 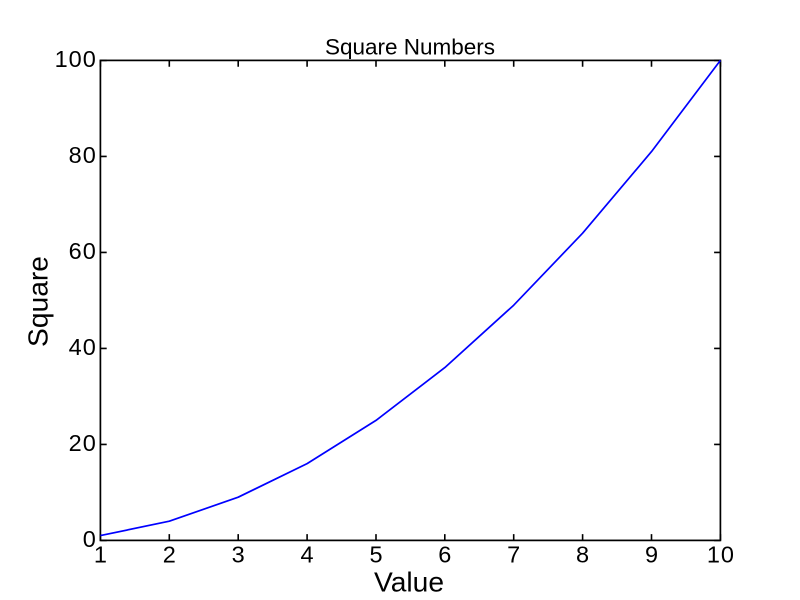 I want to click on svg-text: 3, so click(x=239, y=555).